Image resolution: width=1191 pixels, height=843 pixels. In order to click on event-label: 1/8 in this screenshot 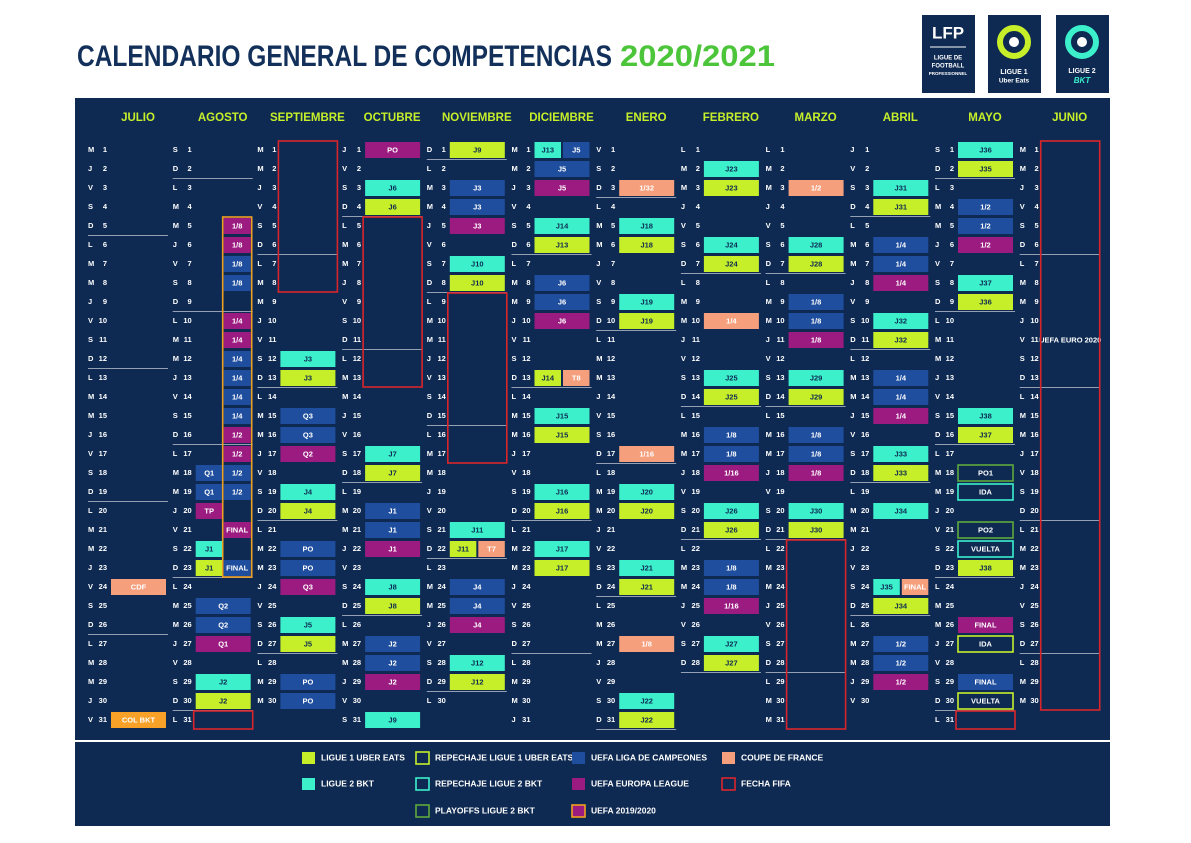, I will do `click(816, 434)`.